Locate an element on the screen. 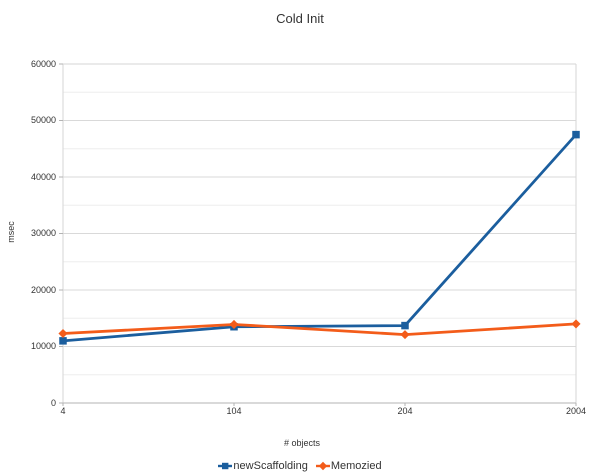  y-tick-label: 0 is located at coordinates (53, 402).